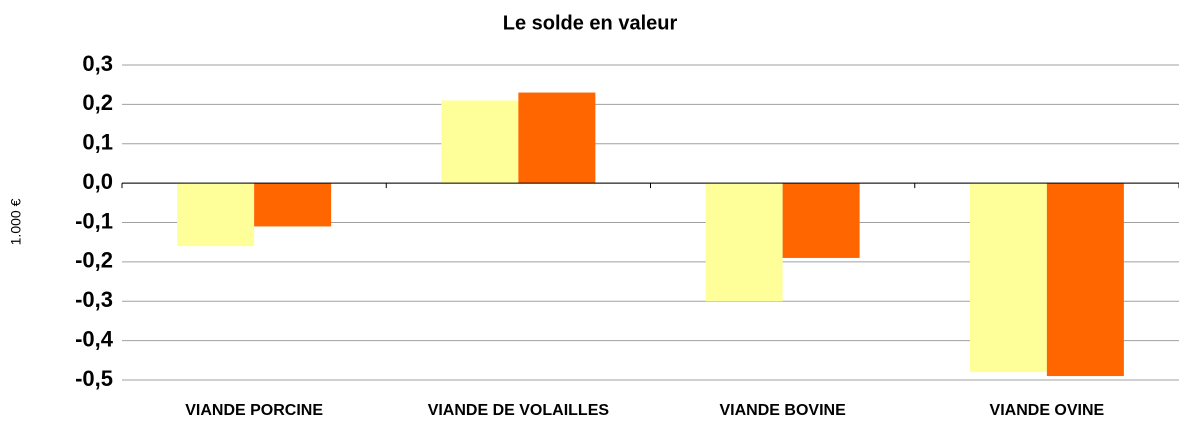 The image size is (1179, 423). I want to click on chart-title: Le solde en valeur, so click(590, 23).